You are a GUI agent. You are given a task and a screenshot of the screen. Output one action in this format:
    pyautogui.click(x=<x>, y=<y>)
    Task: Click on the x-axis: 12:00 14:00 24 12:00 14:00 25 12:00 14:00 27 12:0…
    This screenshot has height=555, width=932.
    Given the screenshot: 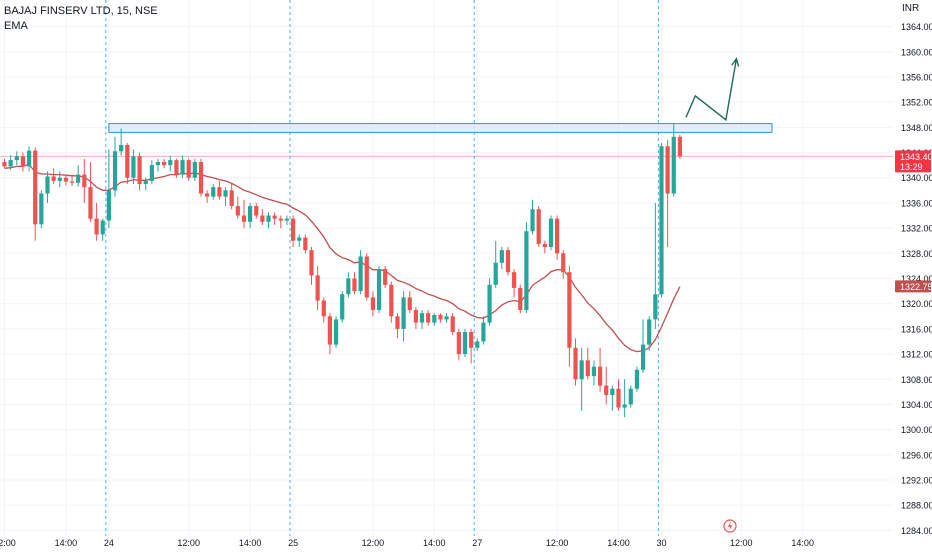 What is the action you would take?
    pyautogui.click(x=407, y=543)
    